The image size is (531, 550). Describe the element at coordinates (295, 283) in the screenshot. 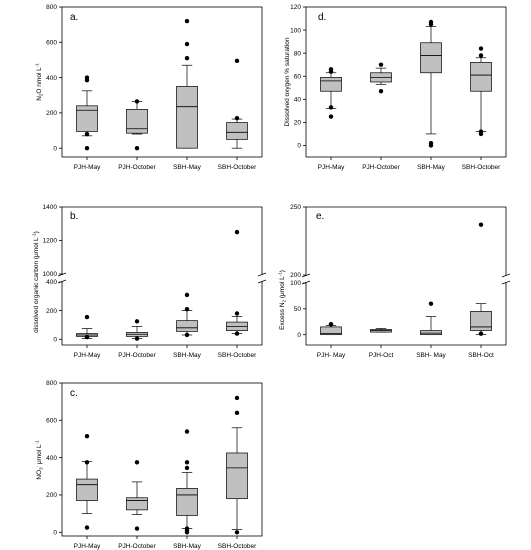

I see `panel-e-ytick-label: 100` at that location.